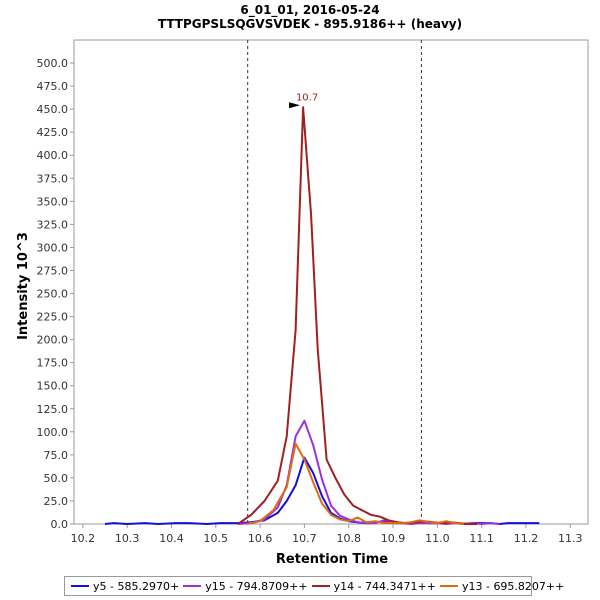  I want to click on y-tick-label: 75.0, so click(56, 455).